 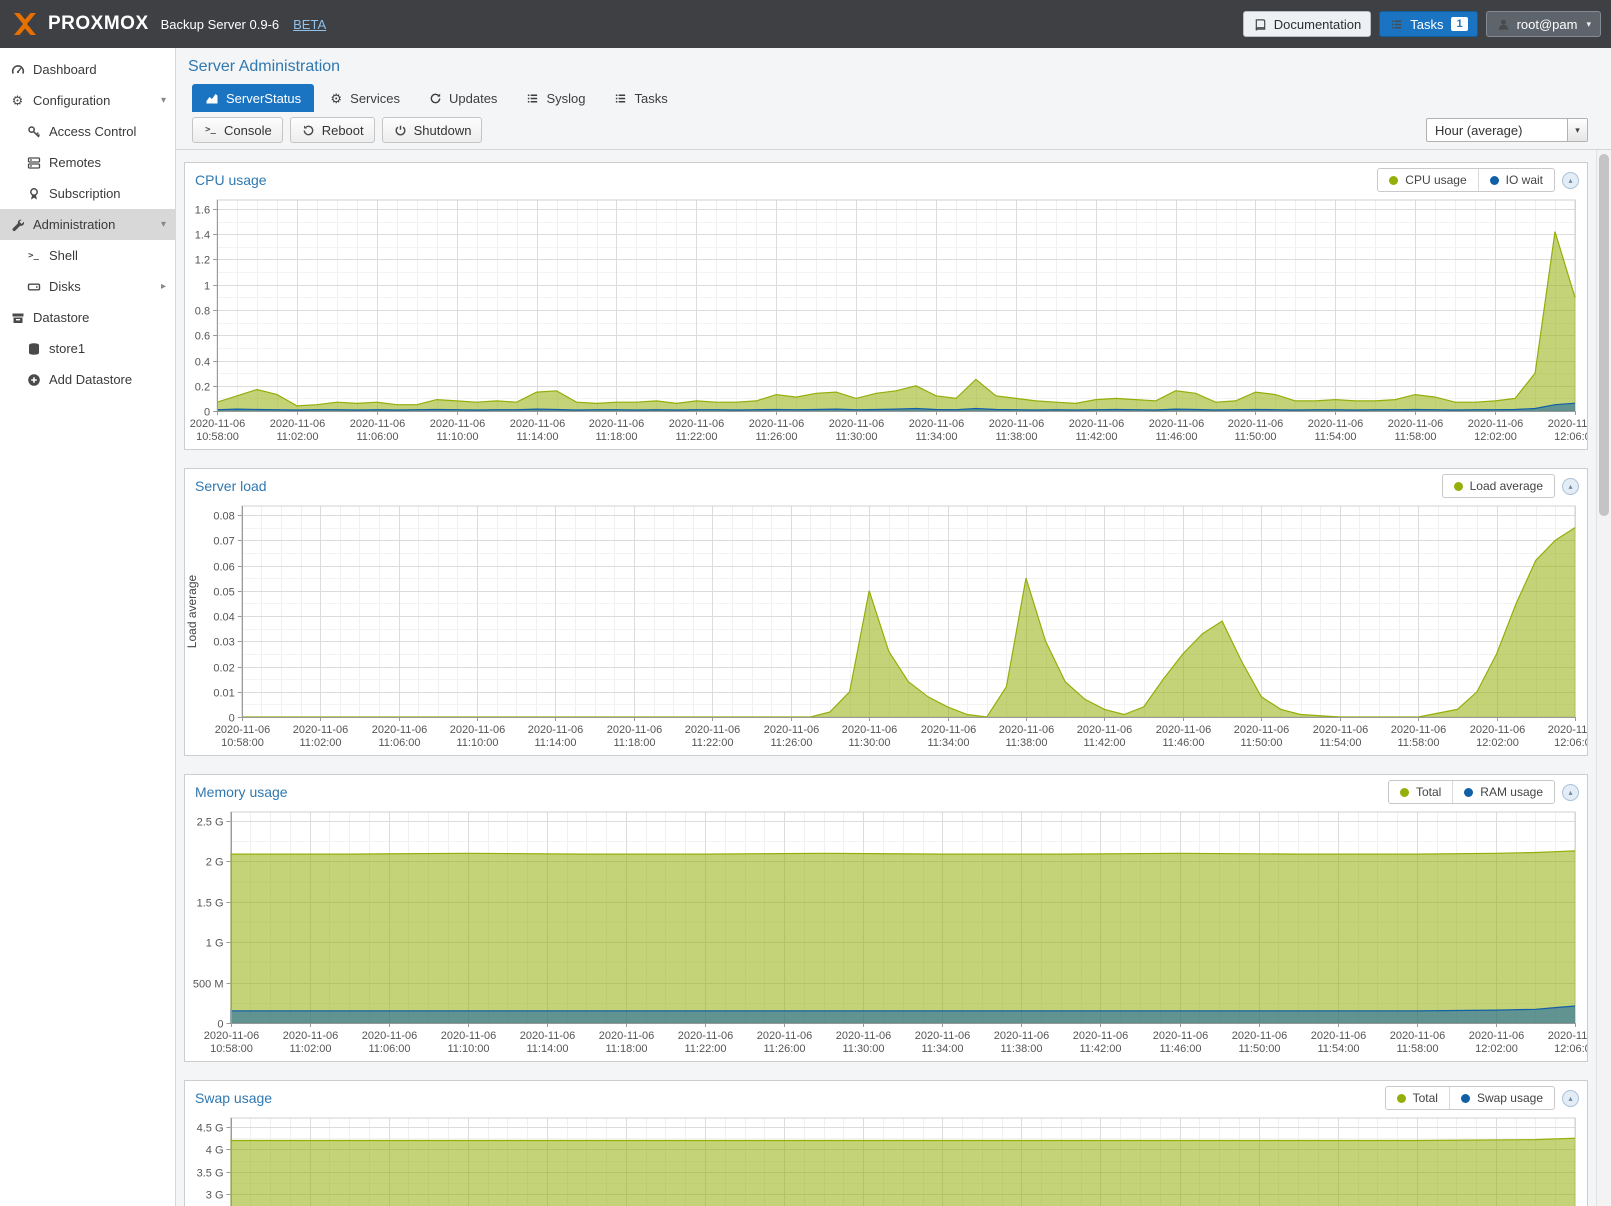 What do you see at coordinates (241, 792) in the screenshot?
I see `panel-title: Memory usage` at bounding box center [241, 792].